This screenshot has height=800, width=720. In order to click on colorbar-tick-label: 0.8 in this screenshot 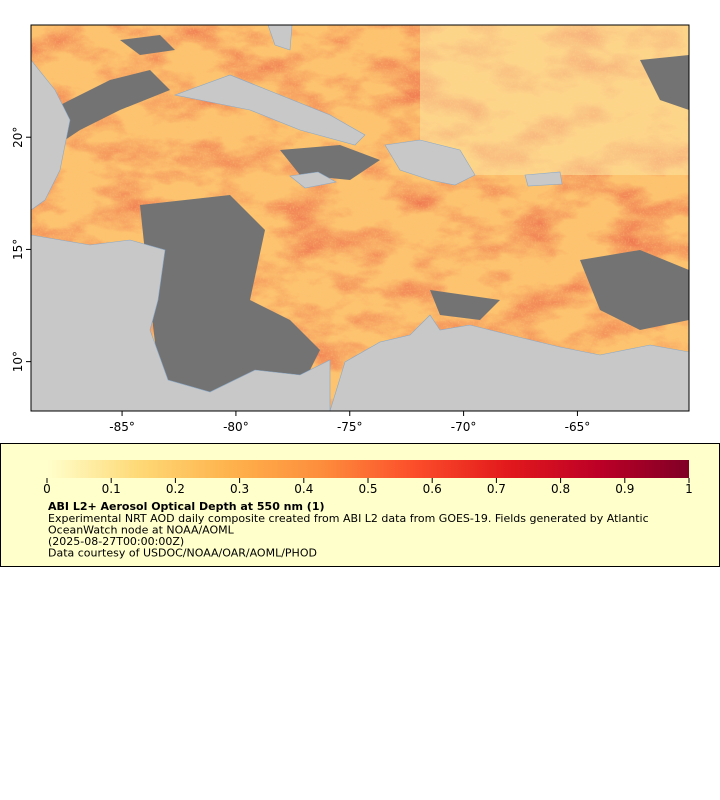, I will do `click(560, 489)`.